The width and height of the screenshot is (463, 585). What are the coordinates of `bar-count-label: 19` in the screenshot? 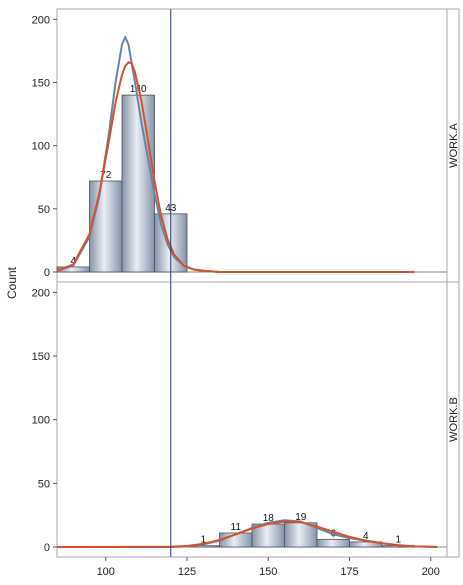 It's located at (301, 517).